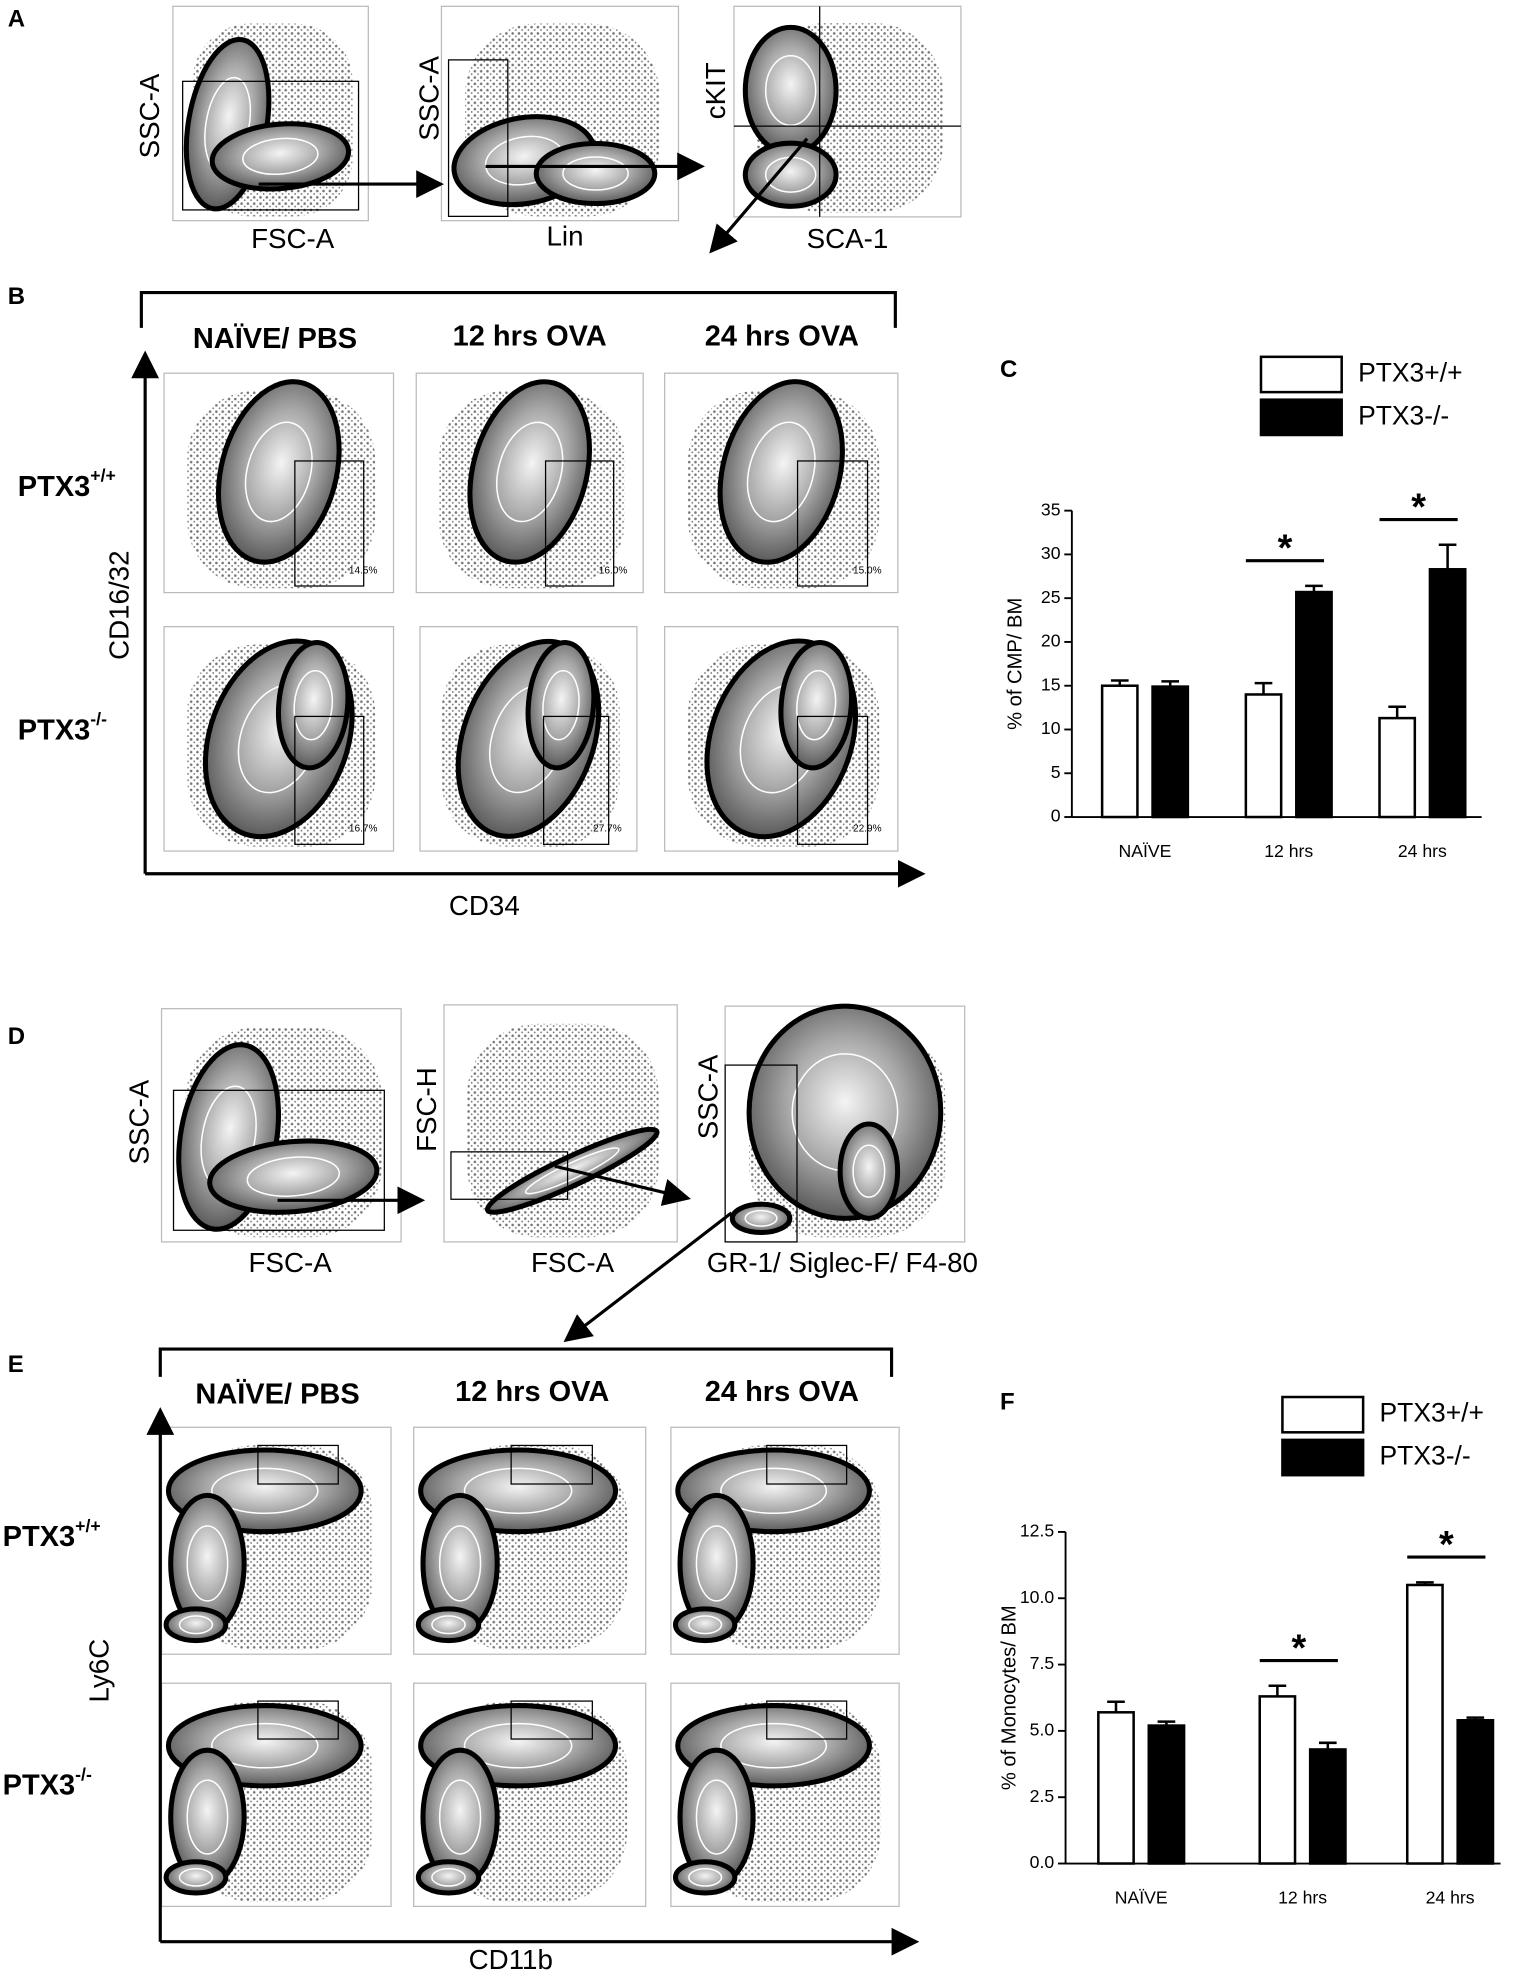 The height and width of the screenshot is (1982, 1536). Describe the element at coordinates (530, 337) in the screenshot. I see `column-header: 12 hrs OVA` at that location.